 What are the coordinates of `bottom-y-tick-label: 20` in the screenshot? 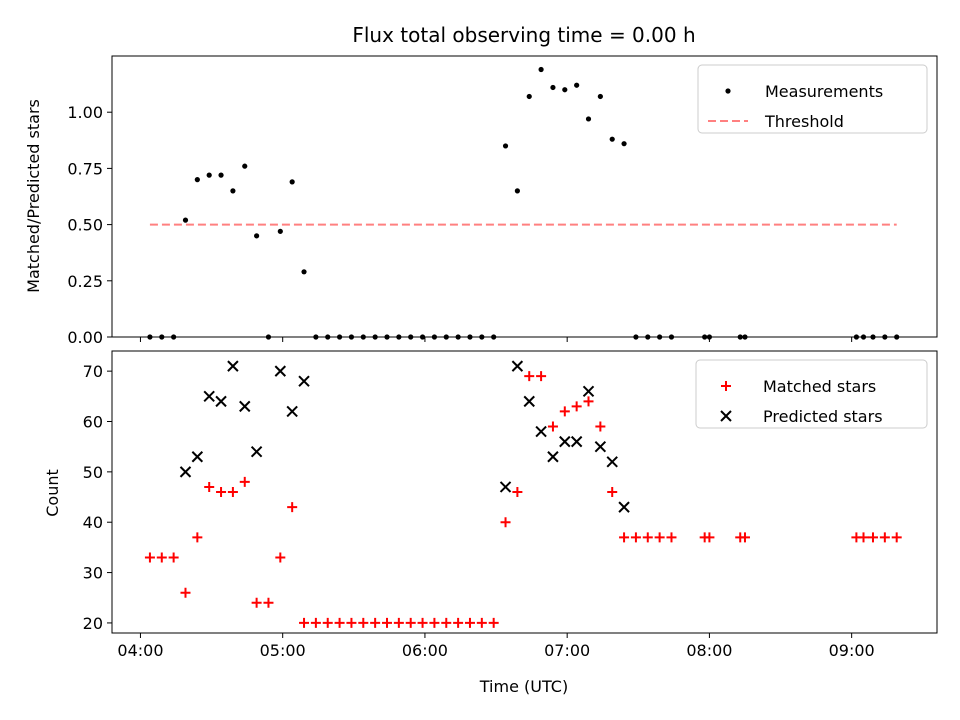 It's located at (93, 623).